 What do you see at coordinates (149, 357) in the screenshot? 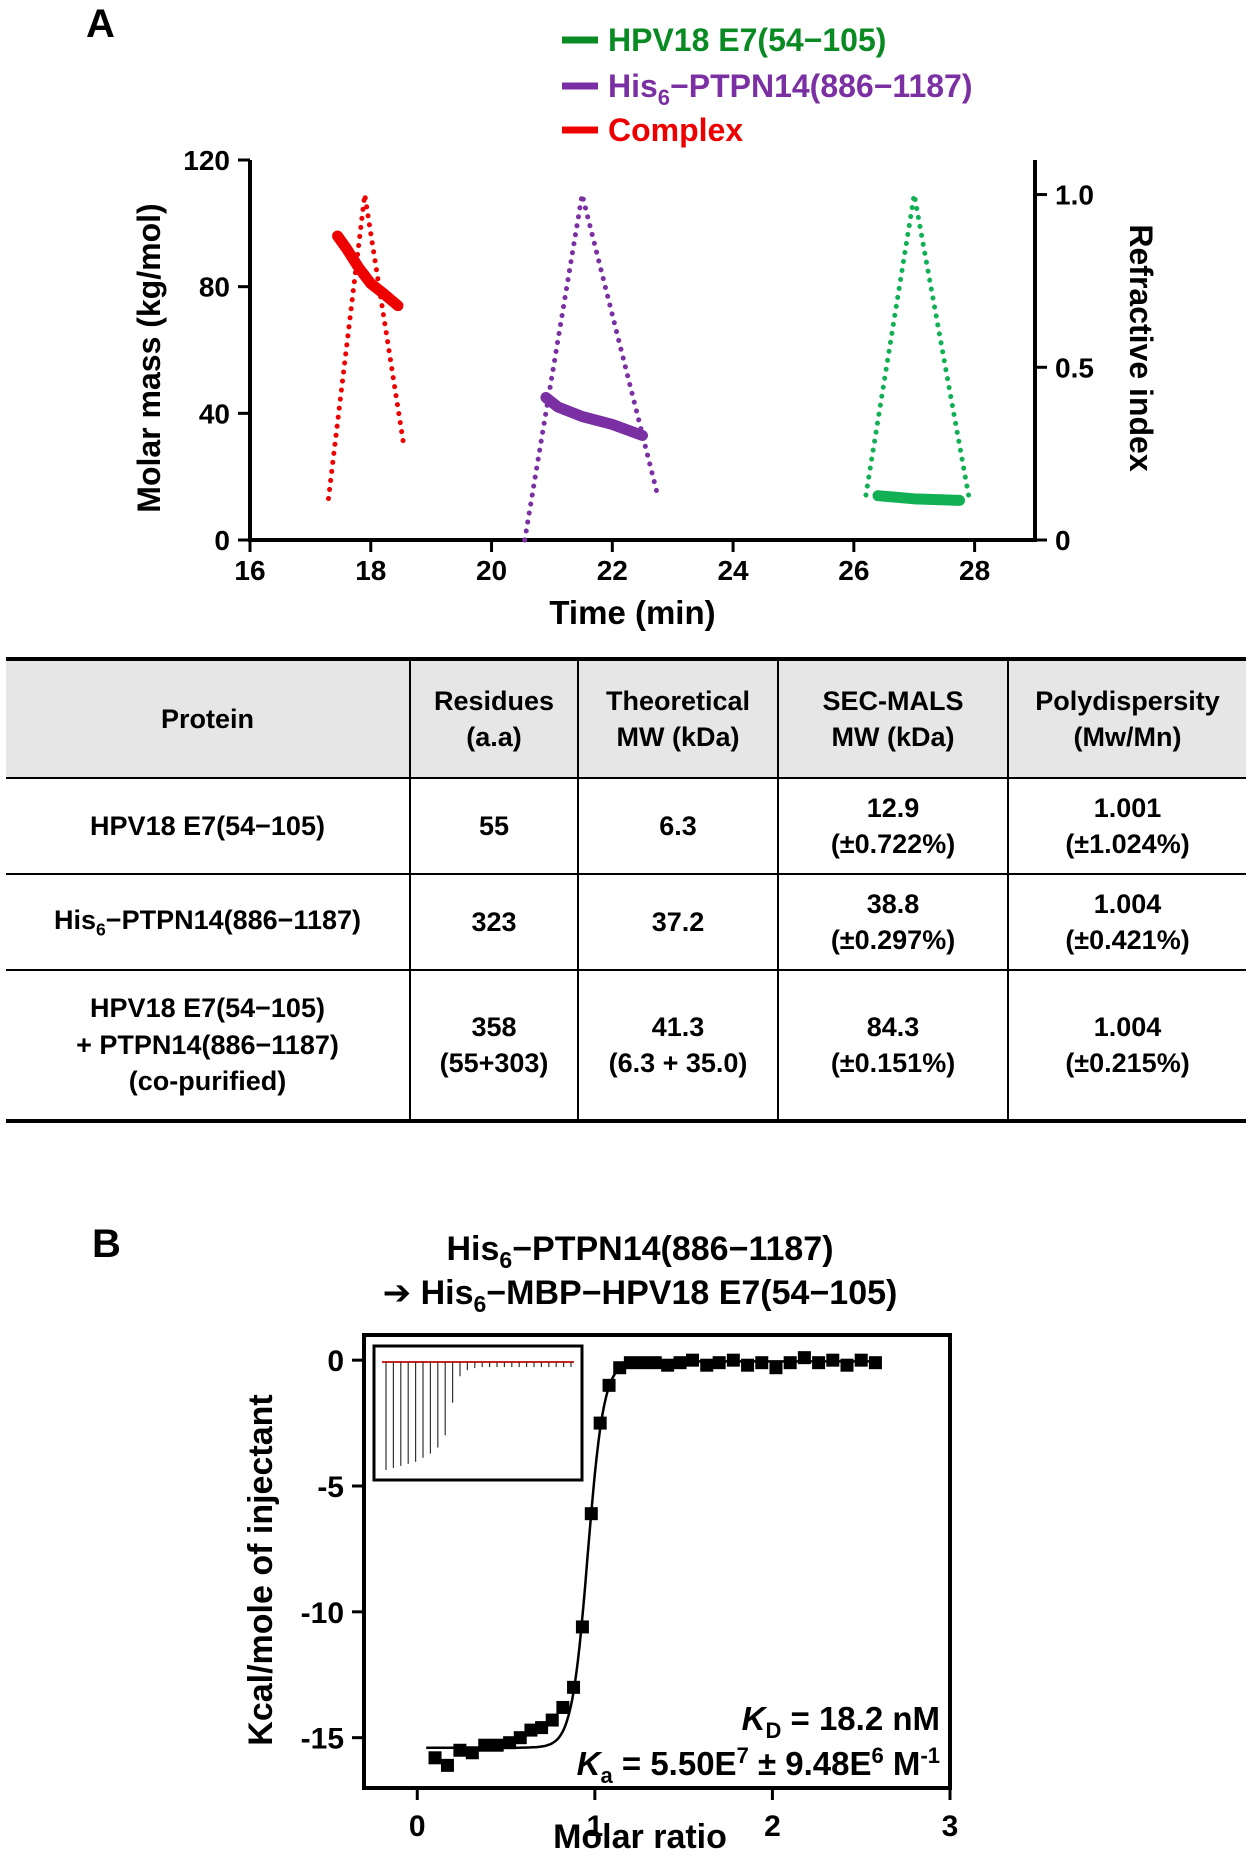
I see `y-axis-label: Molar mass (kg/mol)` at bounding box center [149, 357].